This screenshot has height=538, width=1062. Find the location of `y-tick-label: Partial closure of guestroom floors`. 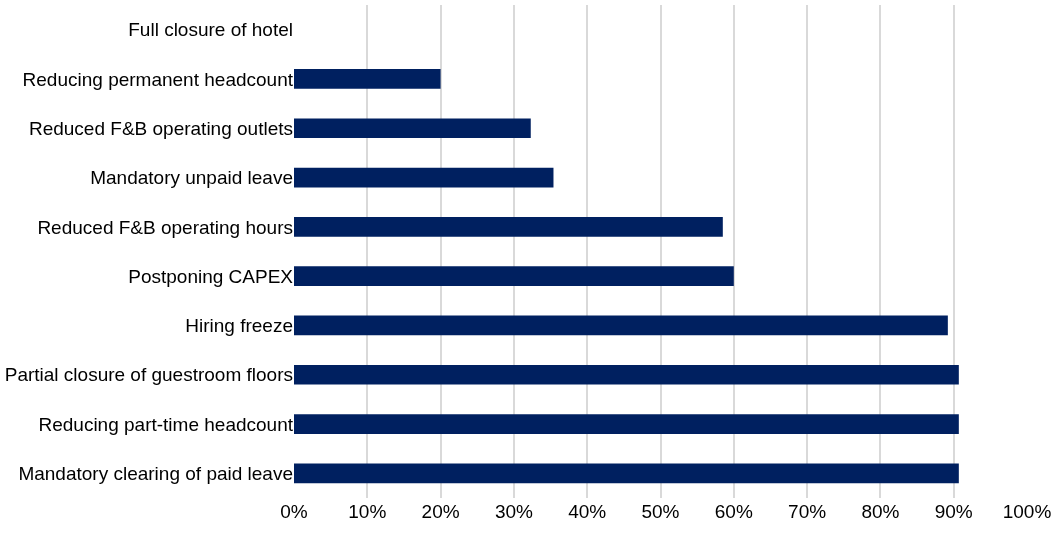

y-tick-label: Partial closure of guestroom floors is located at coordinates (148, 375).